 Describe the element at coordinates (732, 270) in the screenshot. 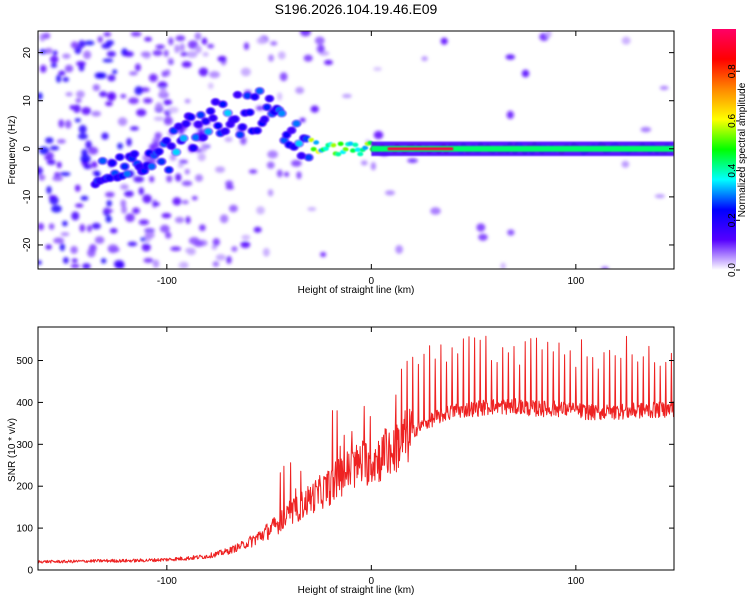

I see `colorbar-tick-label: 0.0` at that location.